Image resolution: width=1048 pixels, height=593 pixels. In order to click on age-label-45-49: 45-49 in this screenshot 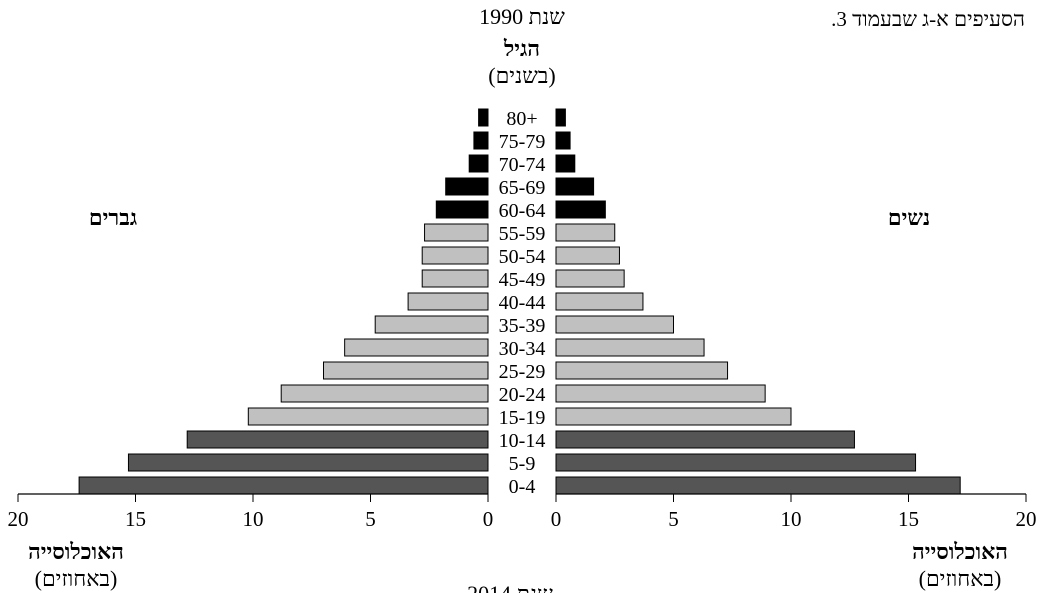, I will do `click(522, 280)`.